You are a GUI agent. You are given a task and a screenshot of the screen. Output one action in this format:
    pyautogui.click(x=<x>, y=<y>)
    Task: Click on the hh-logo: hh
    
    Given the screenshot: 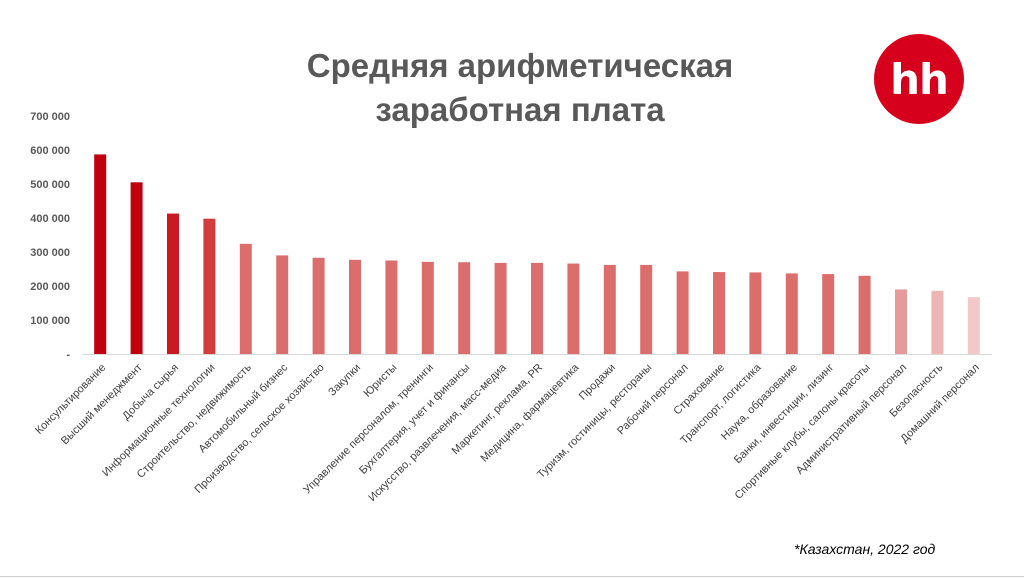 What is the action you would take?
    pyautogui.click(x=919, y=79)
    